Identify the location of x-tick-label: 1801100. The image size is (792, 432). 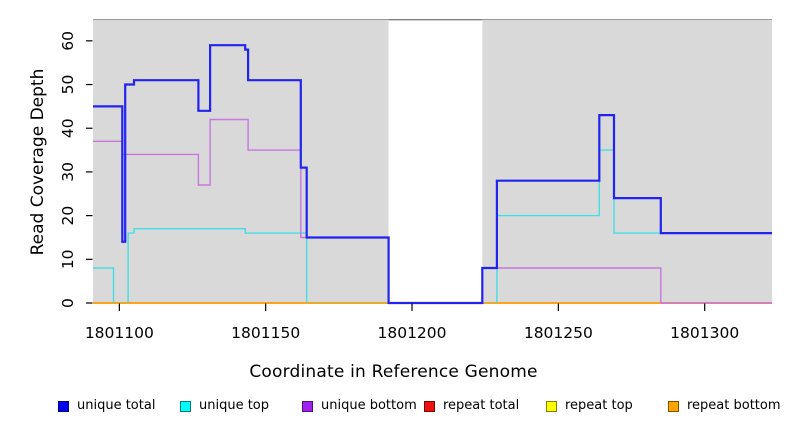
(119, 333).